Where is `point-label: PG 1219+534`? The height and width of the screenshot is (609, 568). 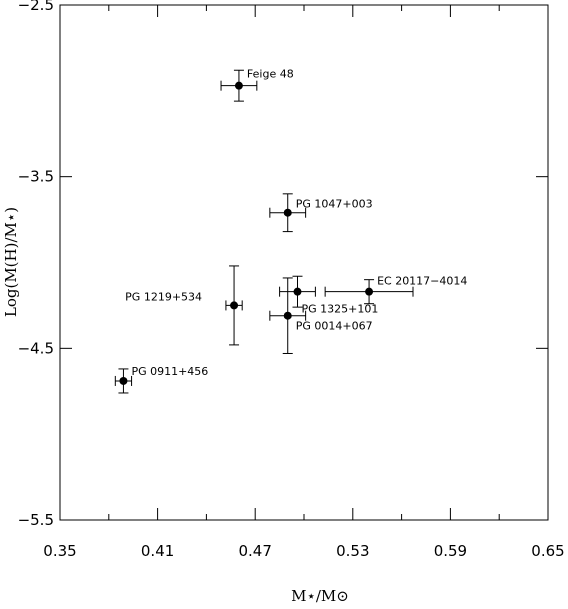 point-label: PG 1219+534 is located at coordinates (163, 296).